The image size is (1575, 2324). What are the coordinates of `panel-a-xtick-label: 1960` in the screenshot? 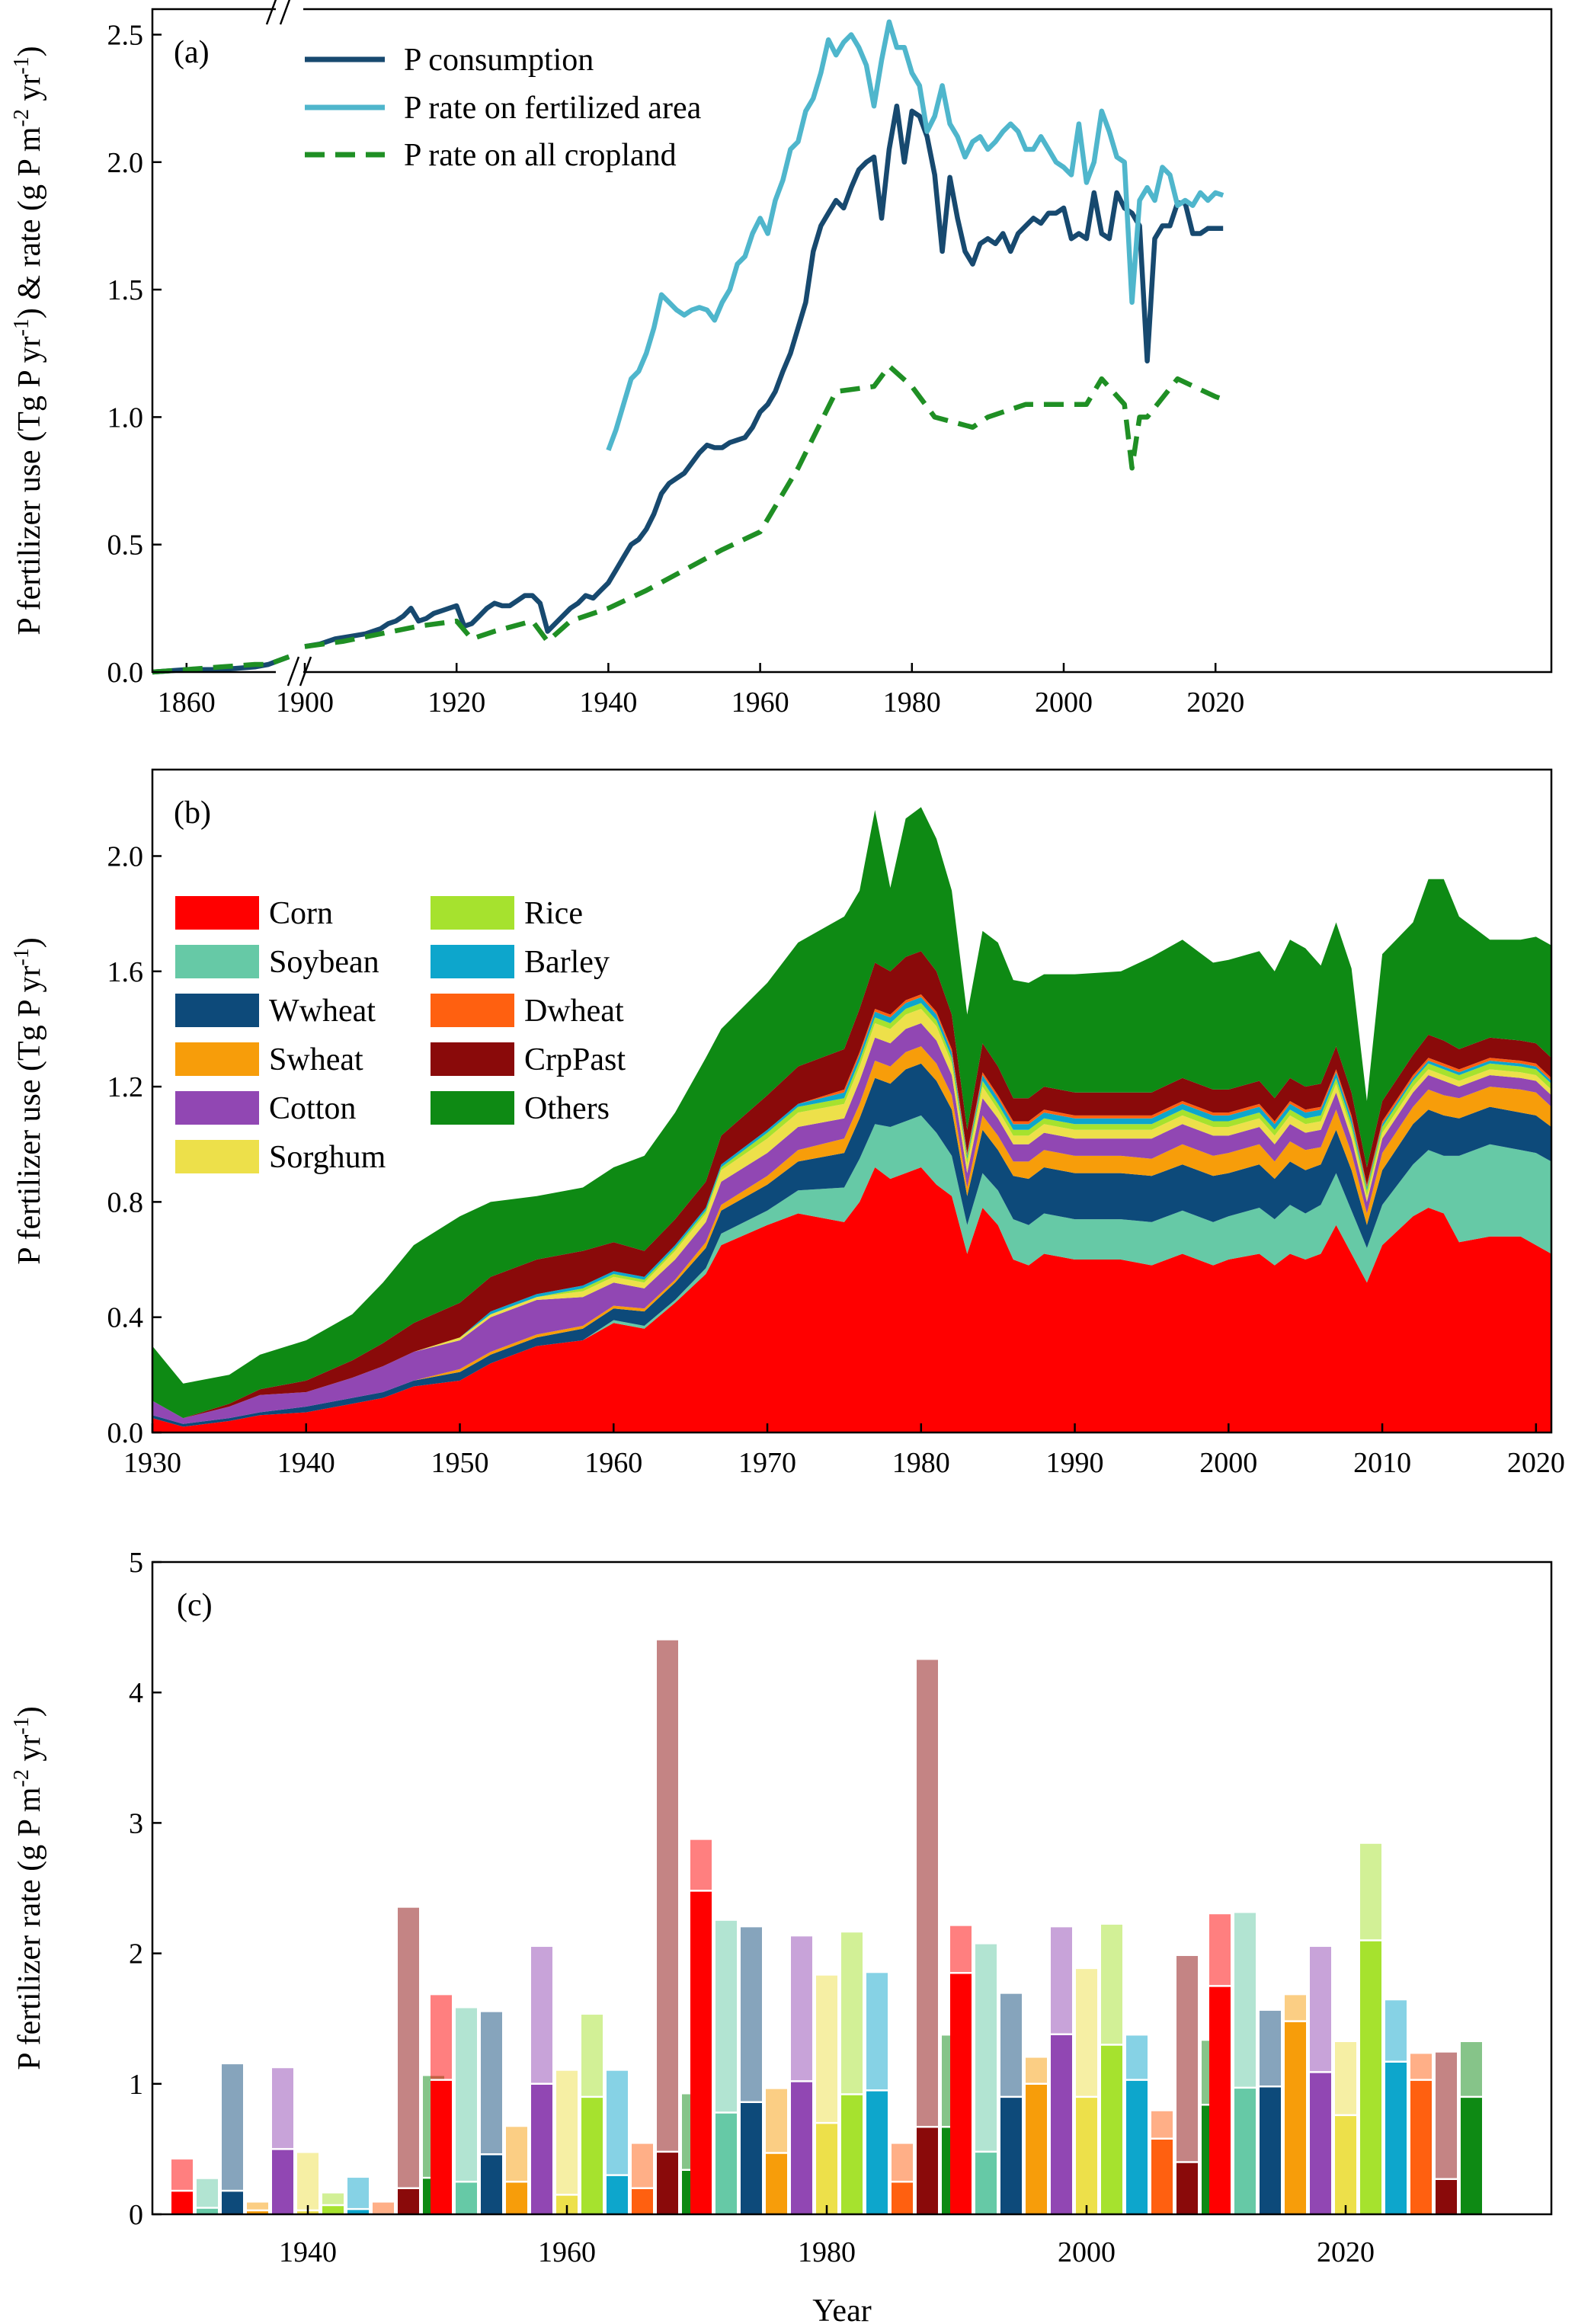 It's located at (760, 703).